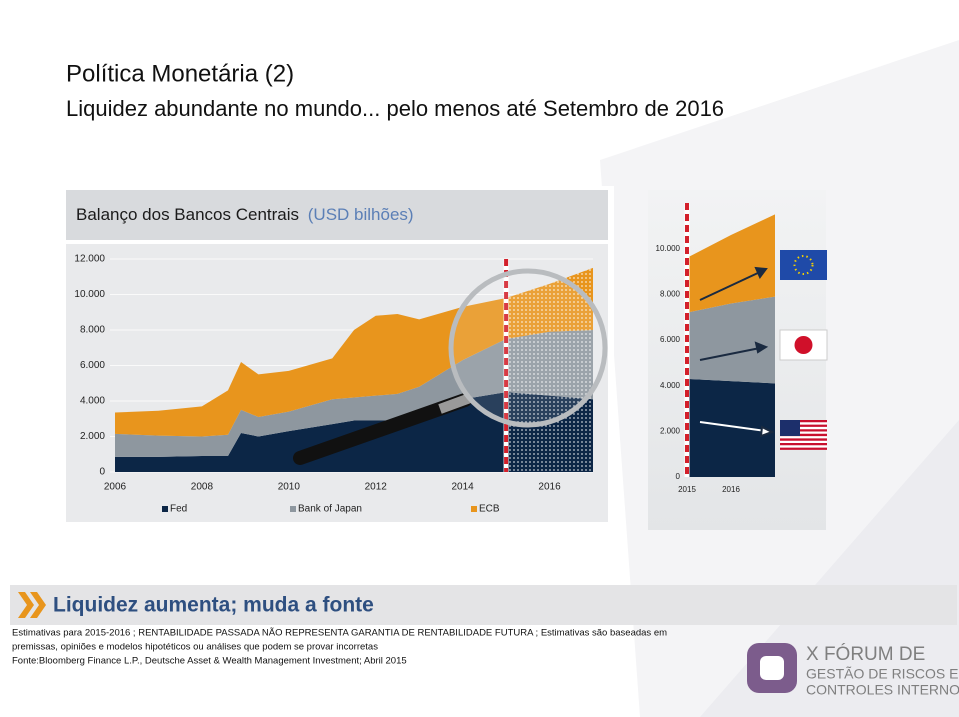 The width and height of the screenshot is (959, 717). I want to click on banner-chevrons, so click(32, 605).